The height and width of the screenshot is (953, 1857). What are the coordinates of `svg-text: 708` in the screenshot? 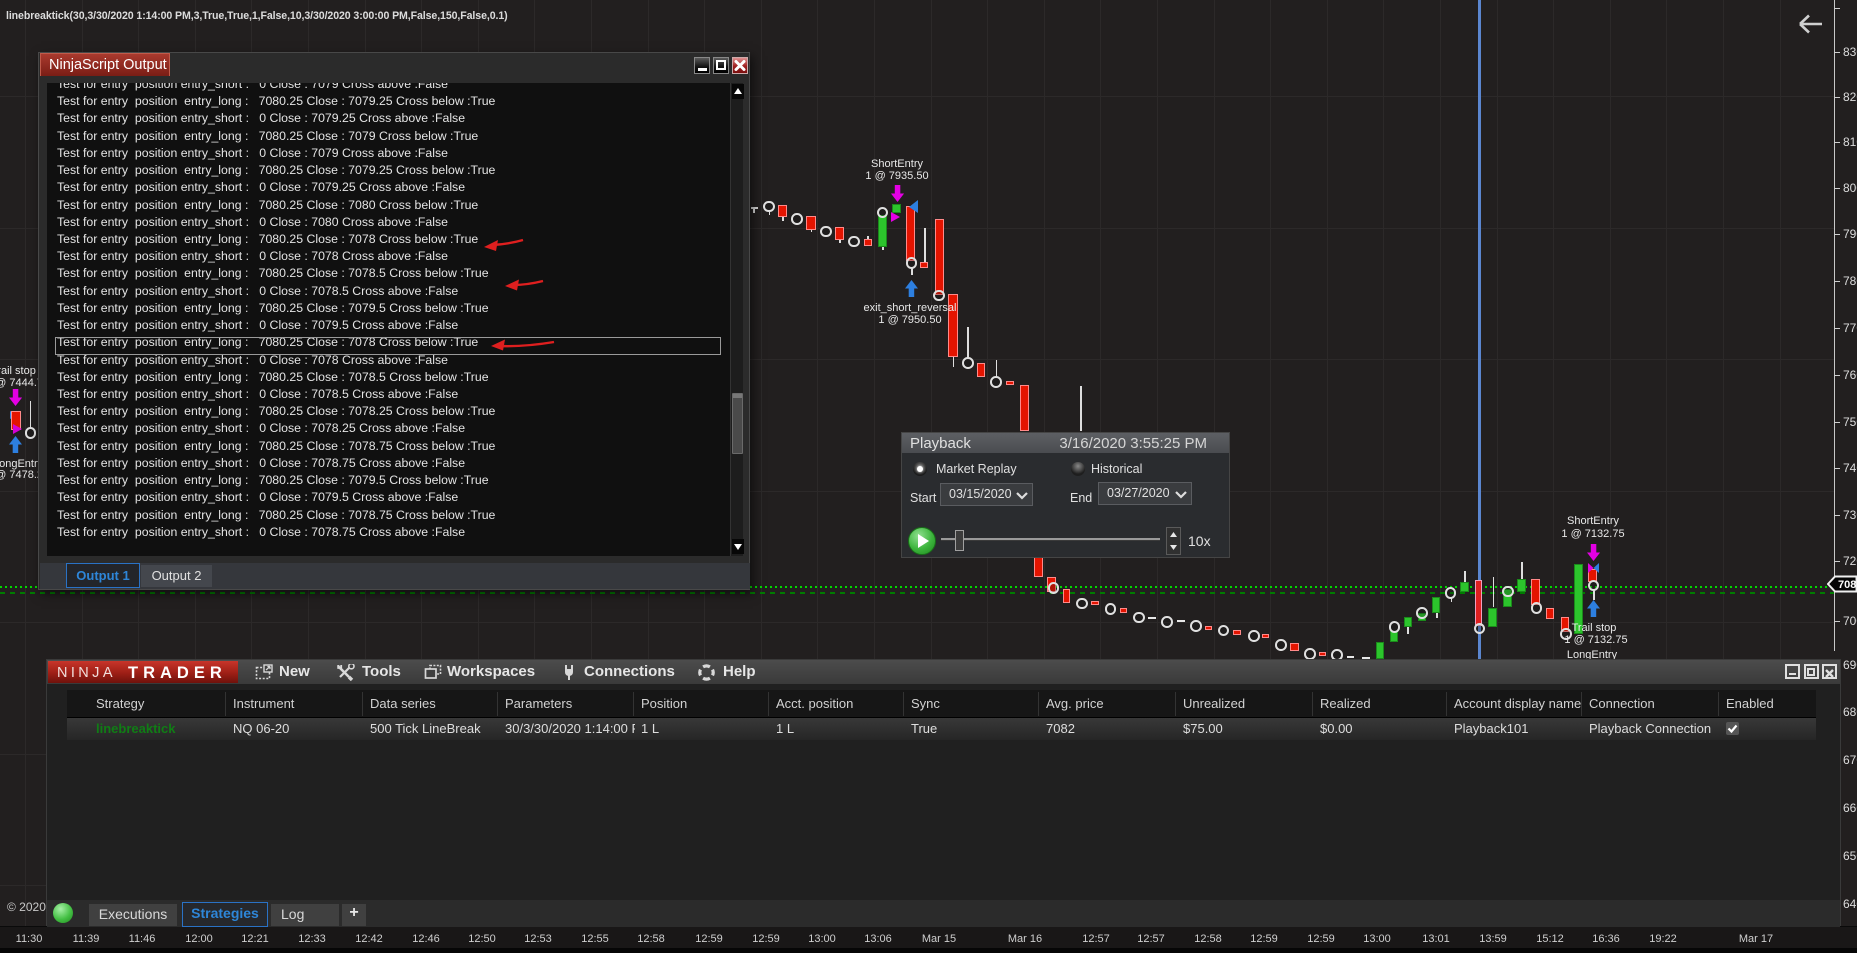 It's located at (1847, 585).